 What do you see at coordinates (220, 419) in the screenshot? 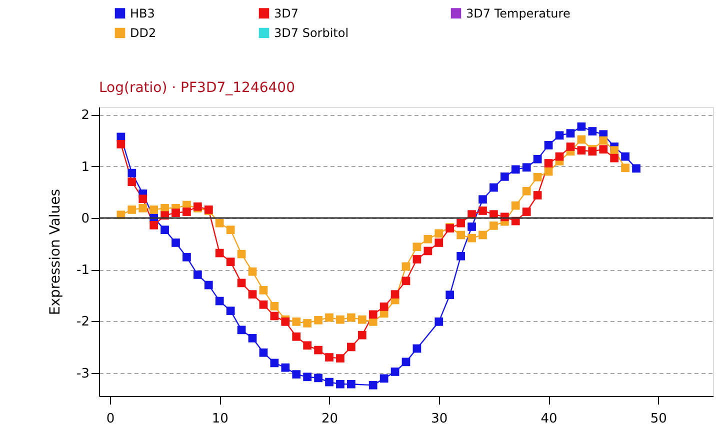
I see `x-tick-label: 10` at bounding box center [220, 419].